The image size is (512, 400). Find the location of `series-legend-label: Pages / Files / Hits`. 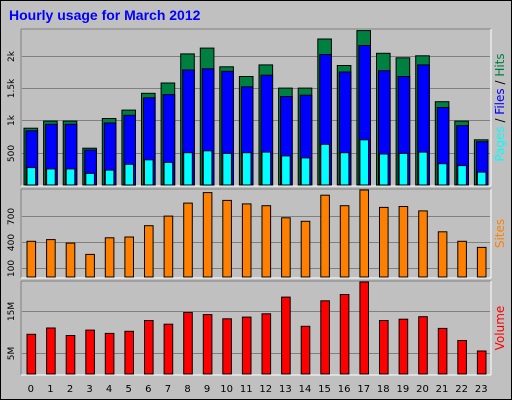

series-legend-label: Pages / Files / Hits is located at coordinates (500, 107).